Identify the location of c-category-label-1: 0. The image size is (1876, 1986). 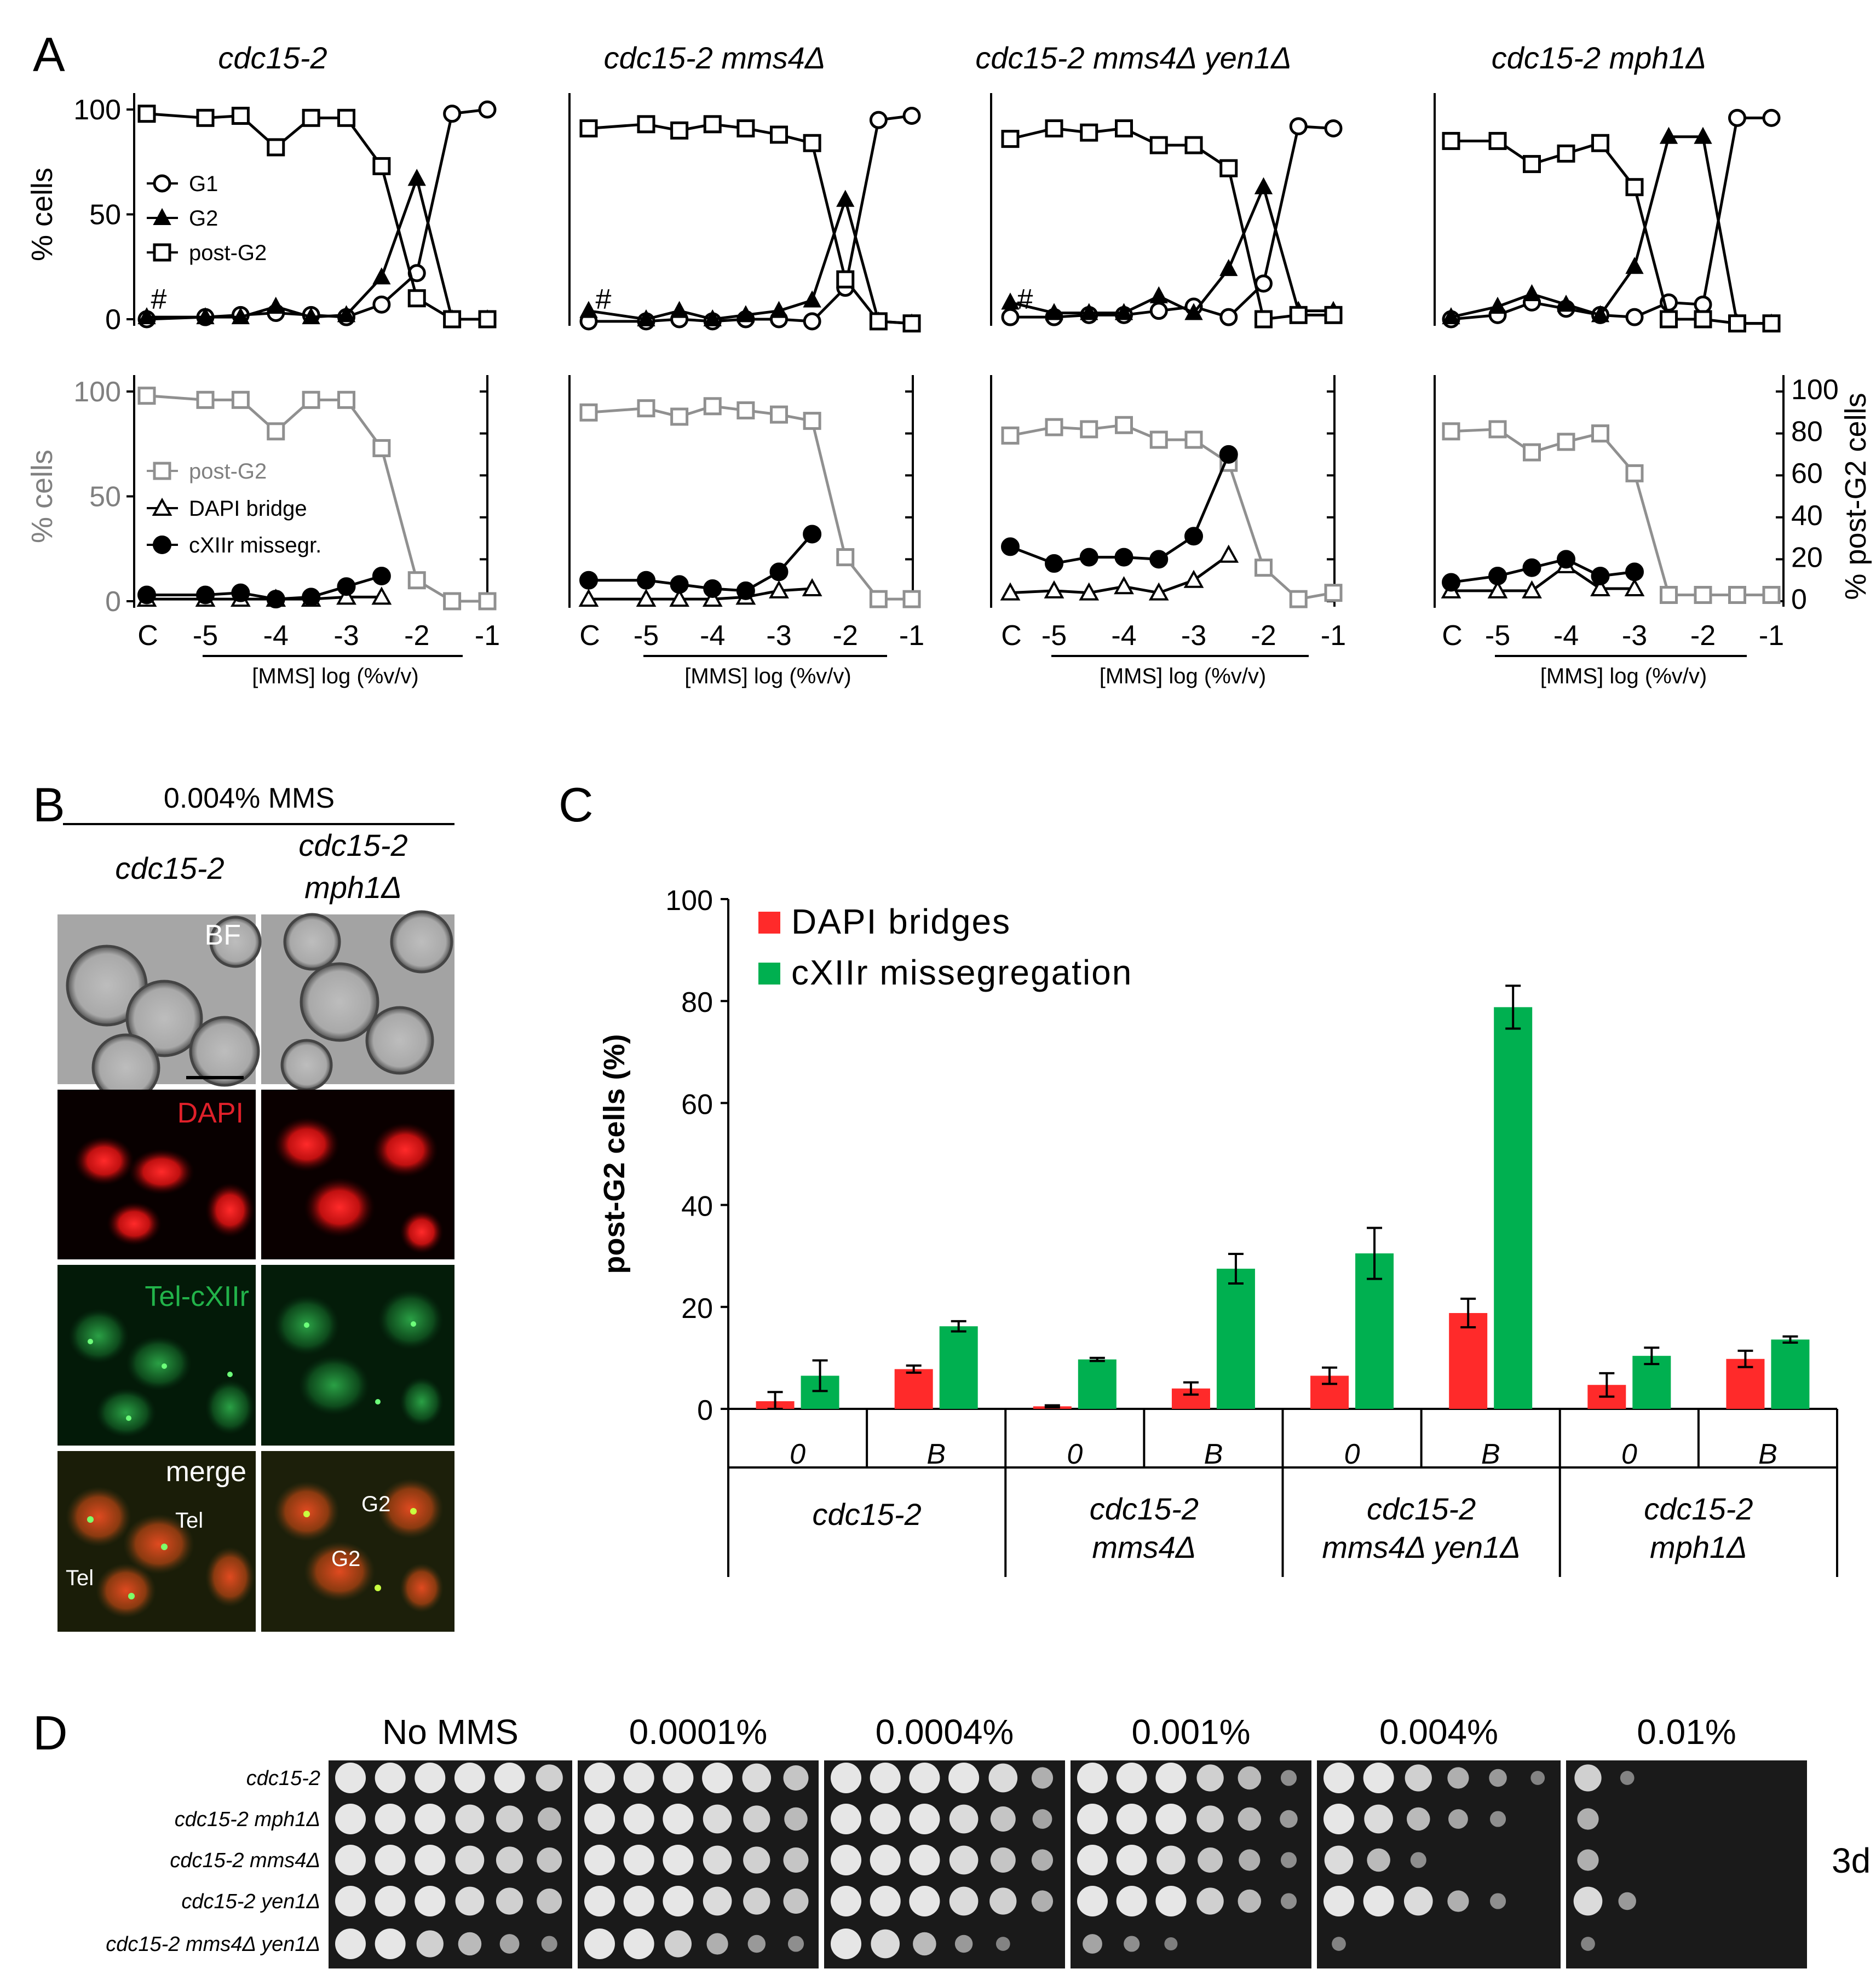
(797, 1454).